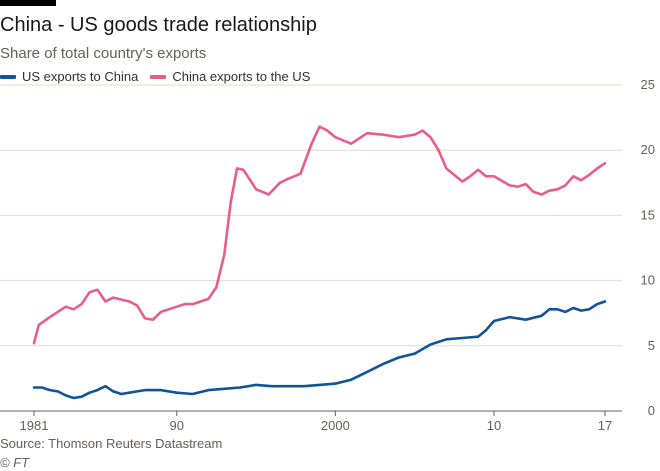 The width and height of the screenshot is (660, 471). Describe the element at coordinates (177, 425) in the screenshot. I see `x-tick-label: 90` at that location.